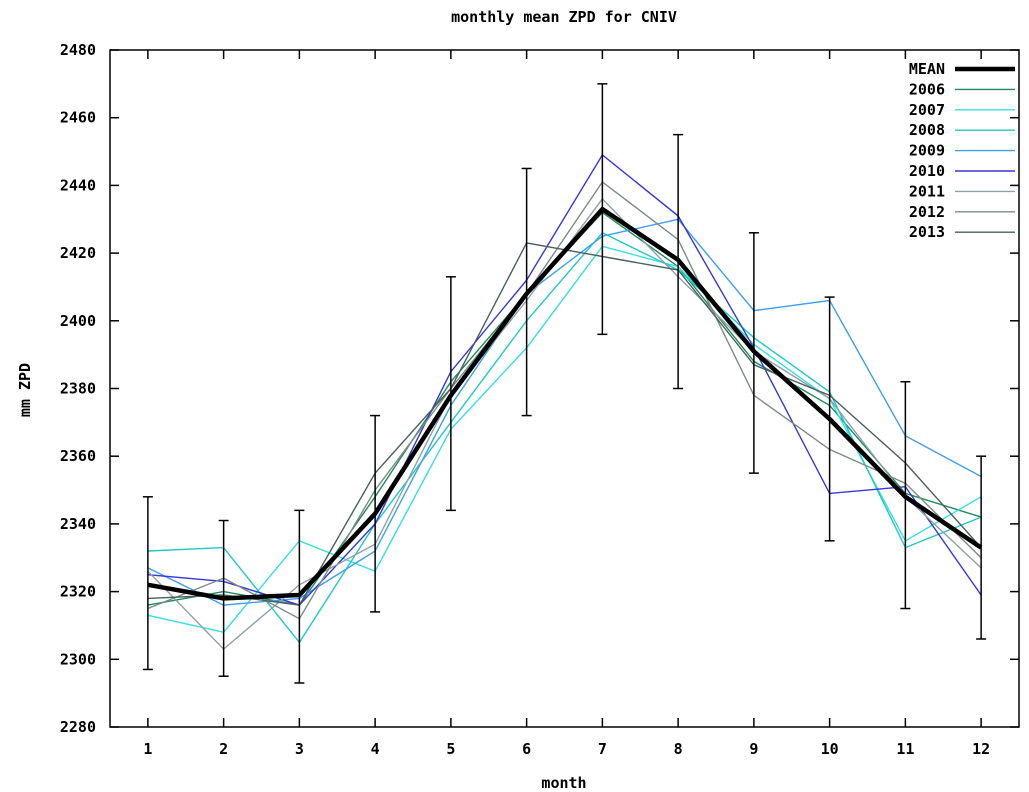 This screenshot has height=792, width=1029. Describe the element at coordinates (927, 232) in the screenshot. I see `legend-label: 2013` at that location.